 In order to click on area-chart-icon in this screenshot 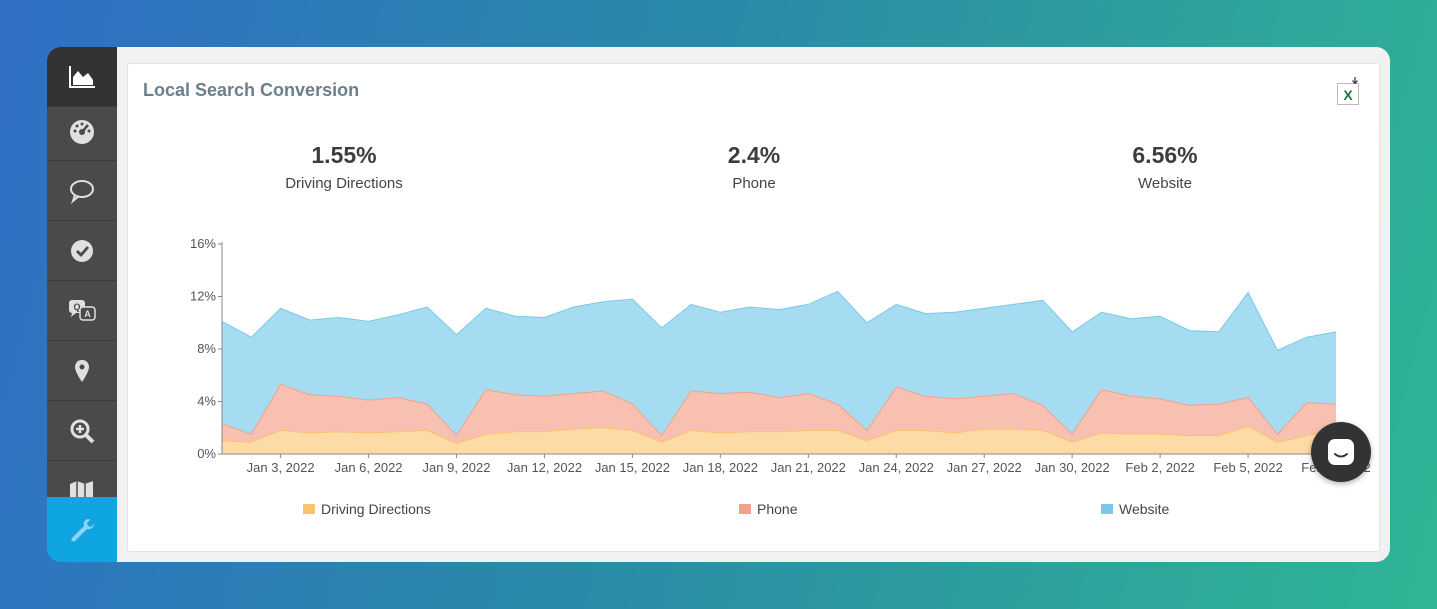, I will do `click(82, 76)`.